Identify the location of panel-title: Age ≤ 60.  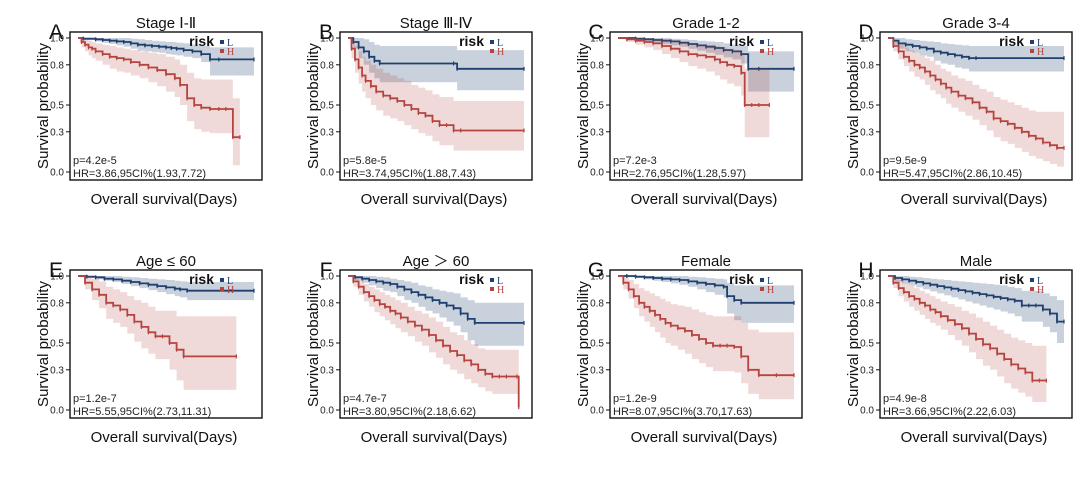
(166, 261).